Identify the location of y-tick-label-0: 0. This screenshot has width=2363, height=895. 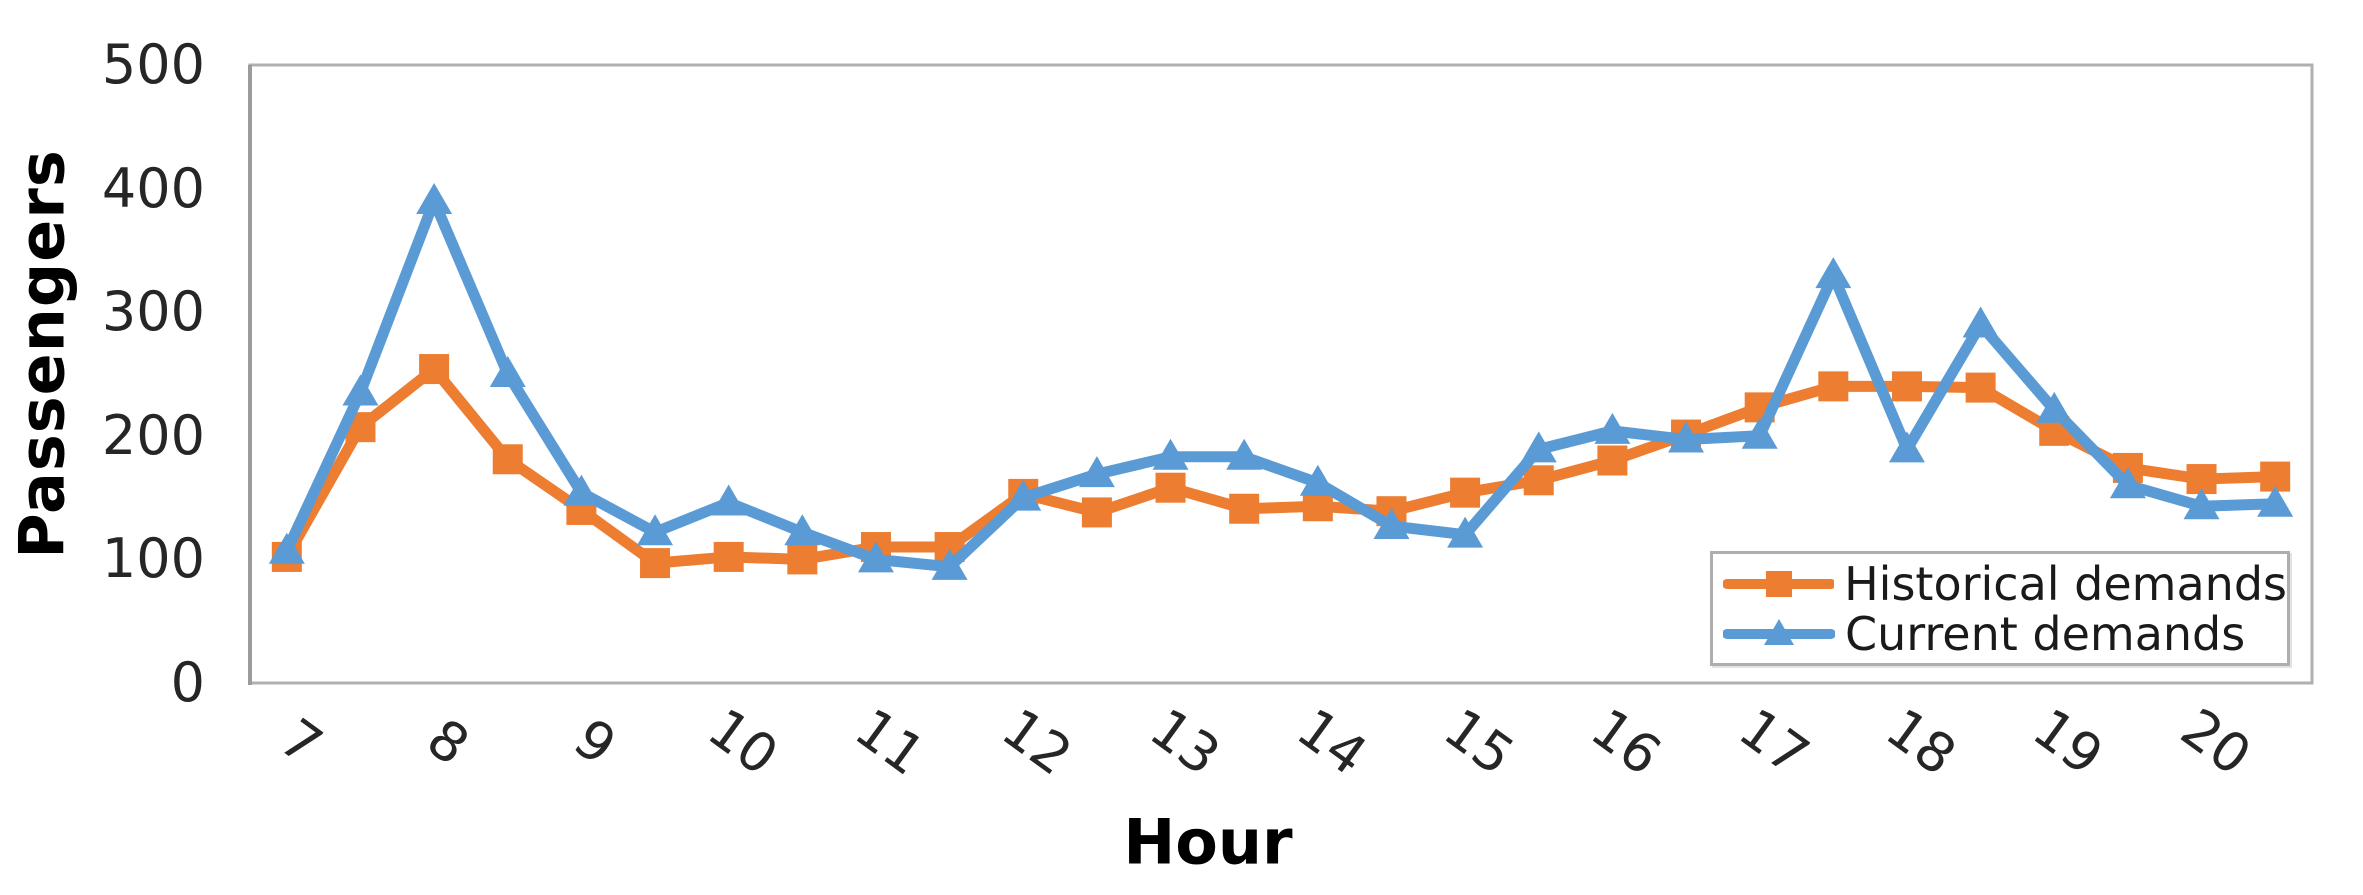
(187, 682).